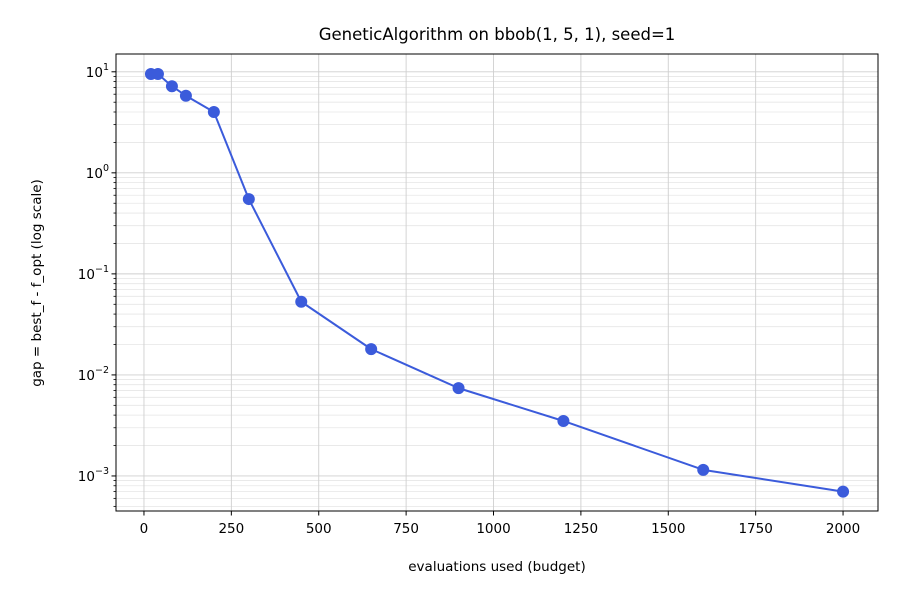 This screenshot has width=900, height=600. Describe the element at coordinates (493, 529) in the screenshot. I see `x-tick-label: 1000` at that location.